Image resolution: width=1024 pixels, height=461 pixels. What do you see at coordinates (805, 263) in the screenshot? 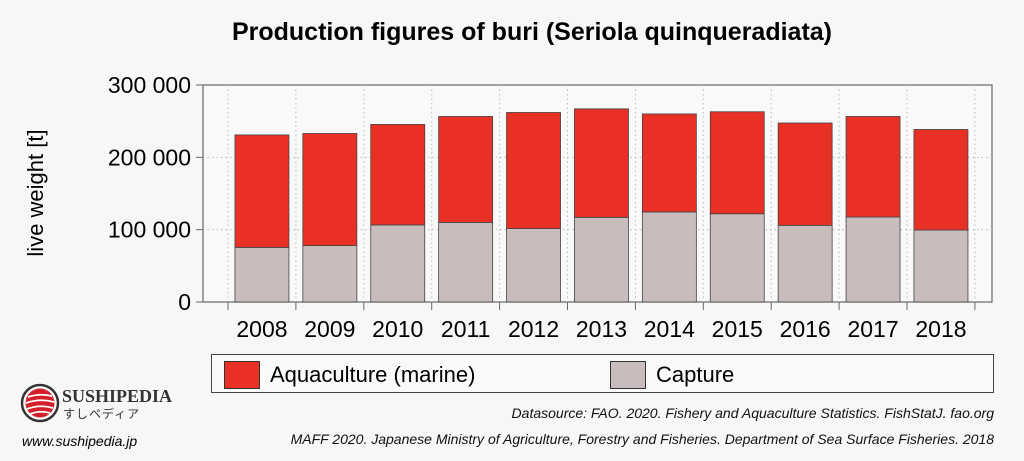
I see `bar-capture-2016` at bounding box center [805, 263].